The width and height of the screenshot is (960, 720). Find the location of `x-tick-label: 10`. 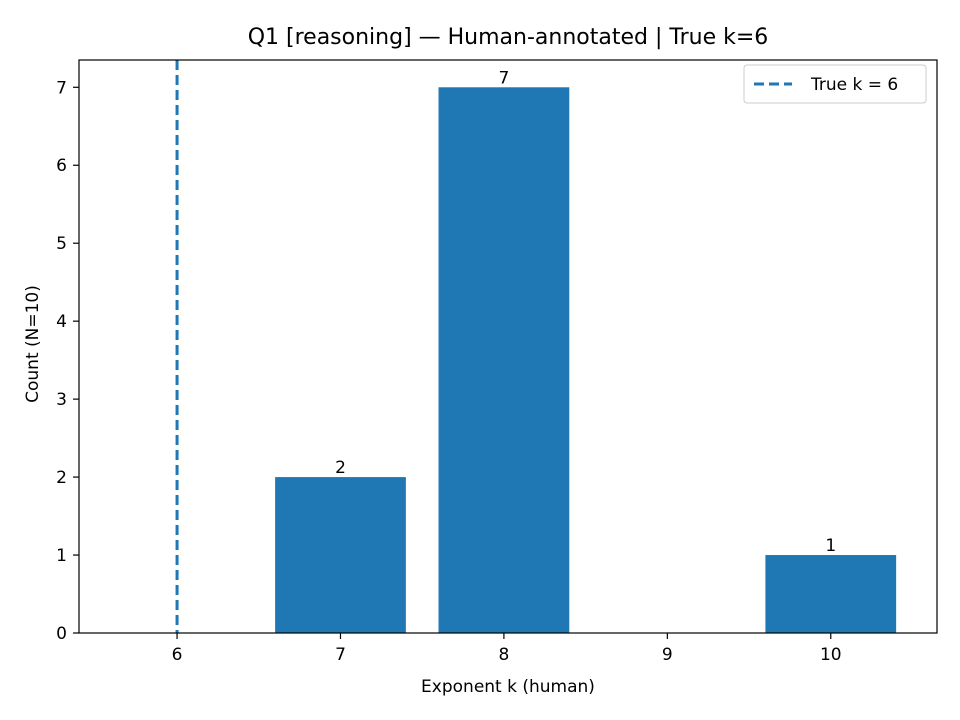

x-tick-label: 10 is located at coordinates (831, 655).